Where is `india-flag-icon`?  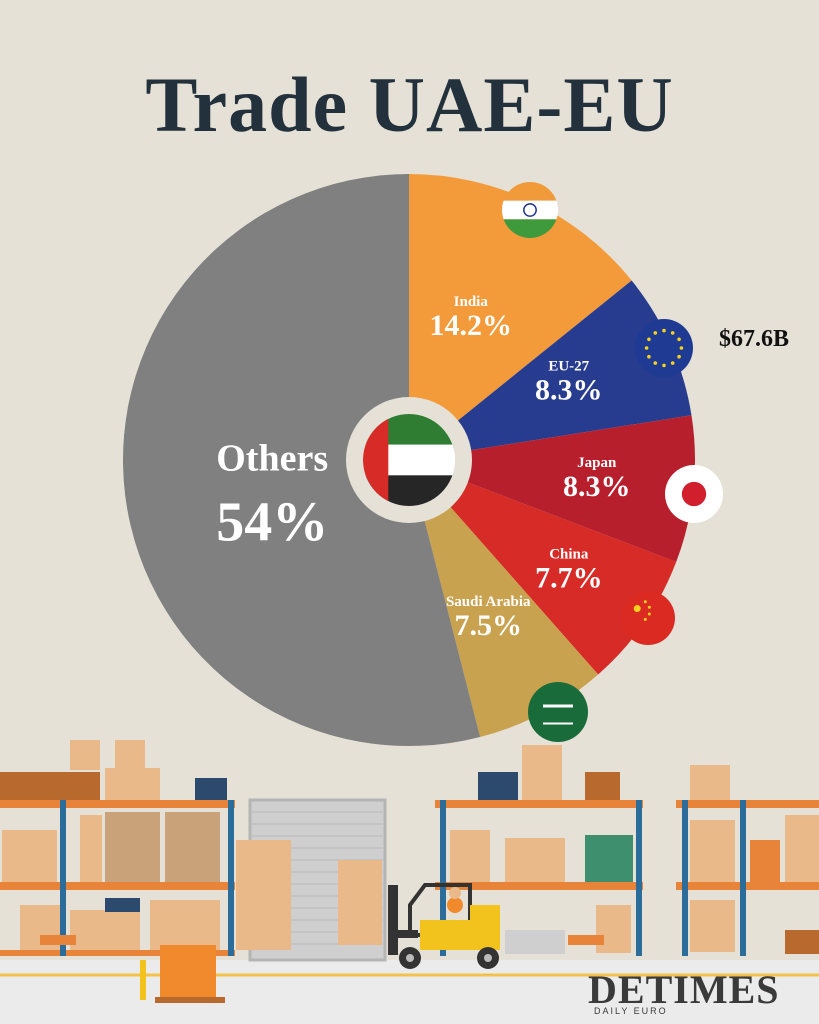 india-flag-icon is located at coordinates (530, 210).